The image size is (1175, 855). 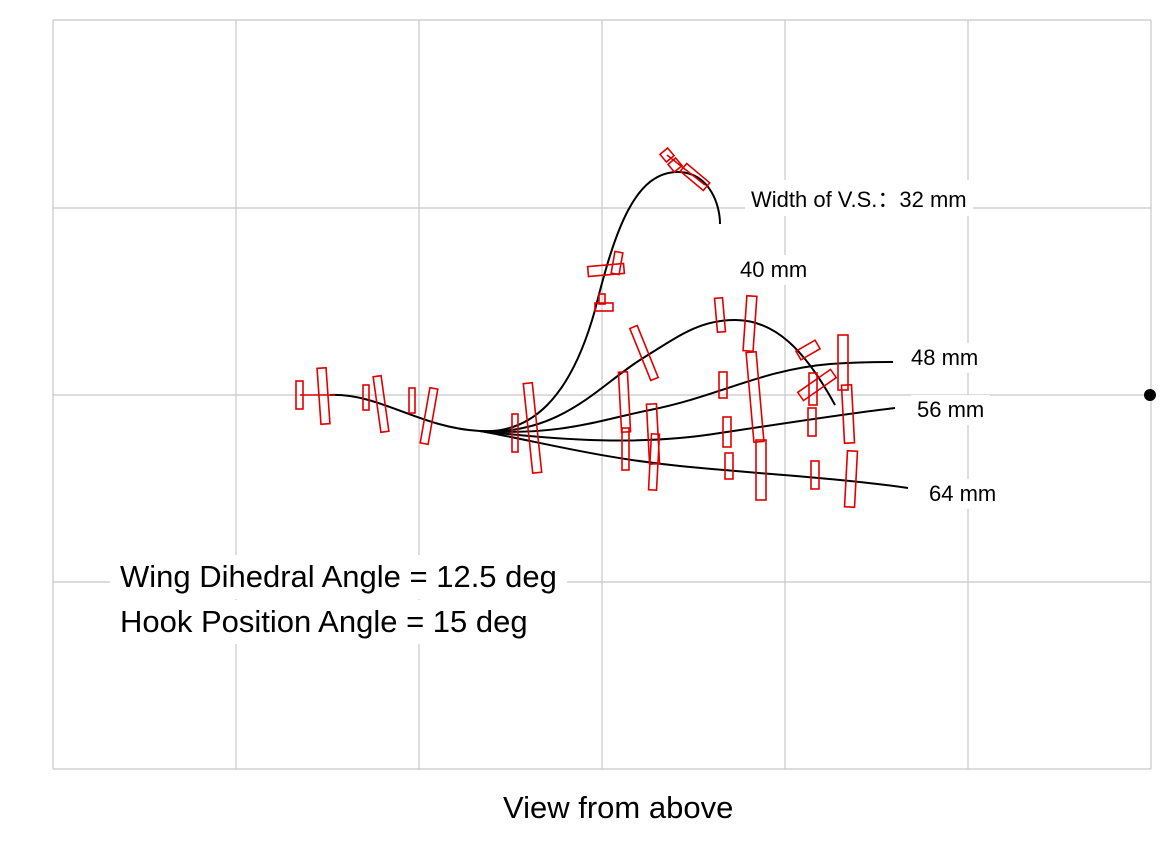 I want to click on trajectory-label-32mm: Width of V.S.：32 mm, so click(x=859, y=198).